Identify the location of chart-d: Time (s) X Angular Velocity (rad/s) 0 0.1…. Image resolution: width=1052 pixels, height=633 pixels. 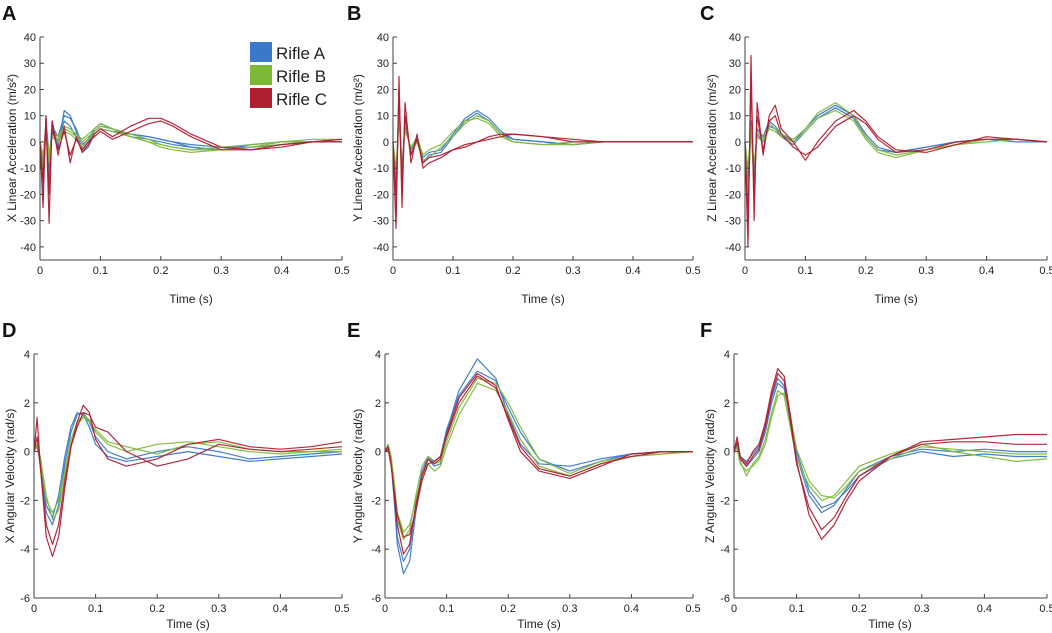
(176, 490).